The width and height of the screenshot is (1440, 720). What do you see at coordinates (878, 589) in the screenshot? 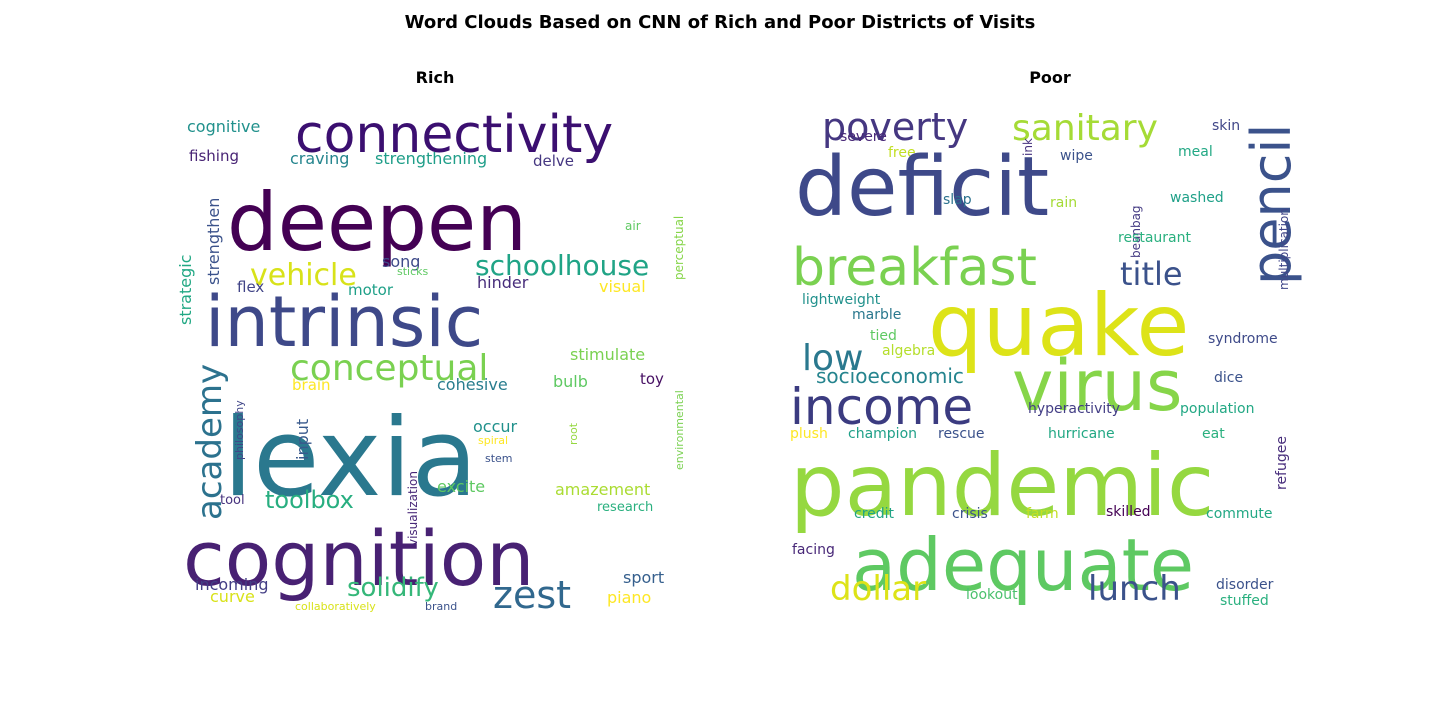
I see `word-dollar: dollar` at bounding box center [878, 589].